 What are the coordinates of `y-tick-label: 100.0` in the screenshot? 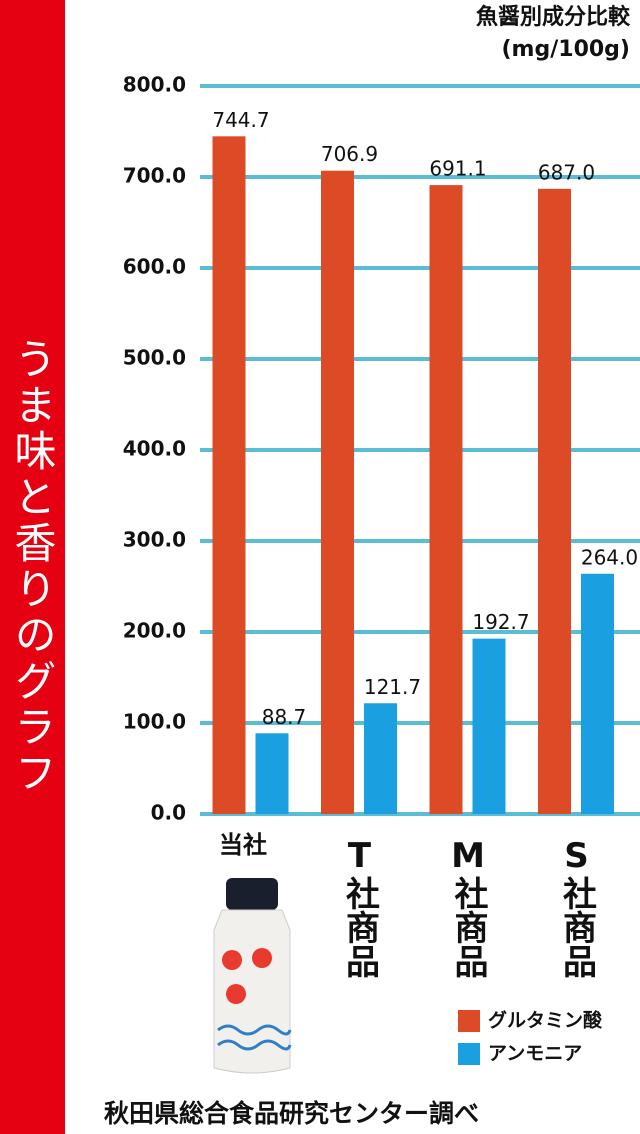 It's located at (154, 722).